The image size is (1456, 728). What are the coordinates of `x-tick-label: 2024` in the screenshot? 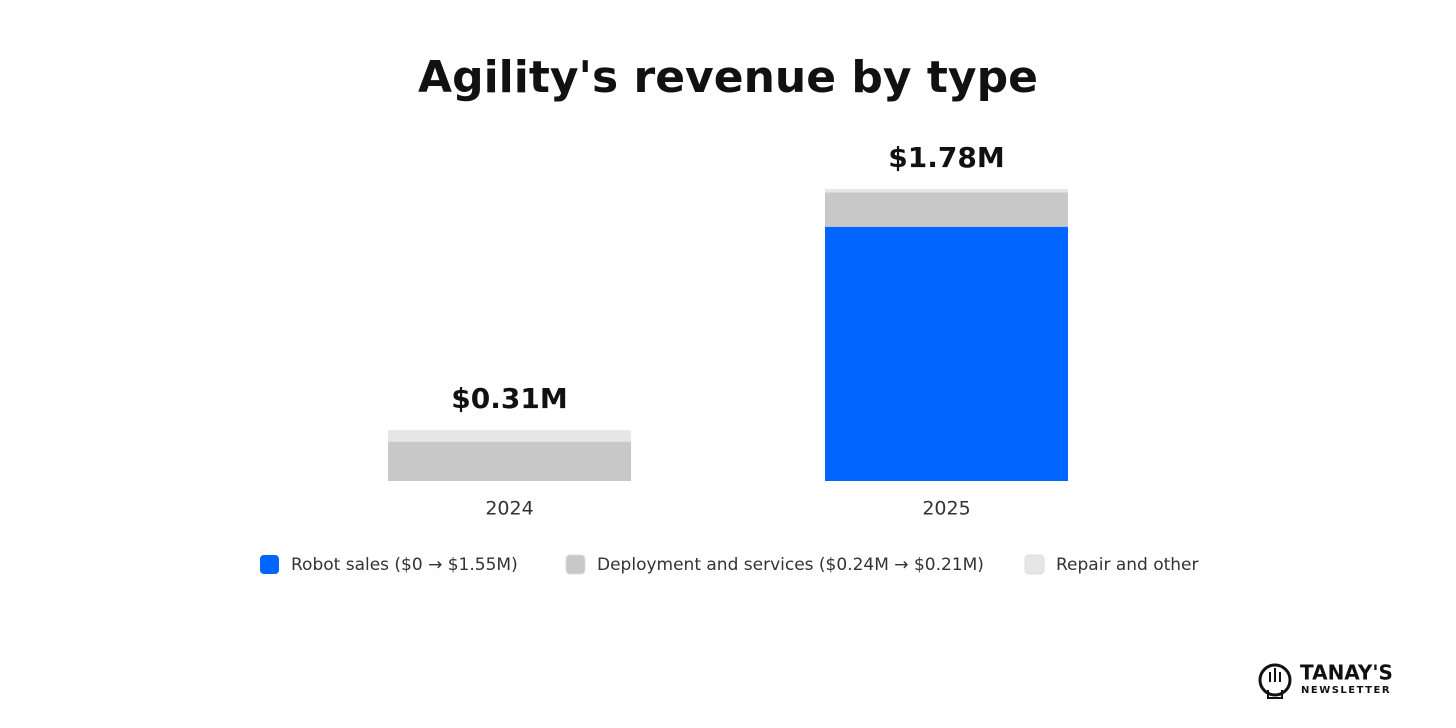 It's located at (509, 509).